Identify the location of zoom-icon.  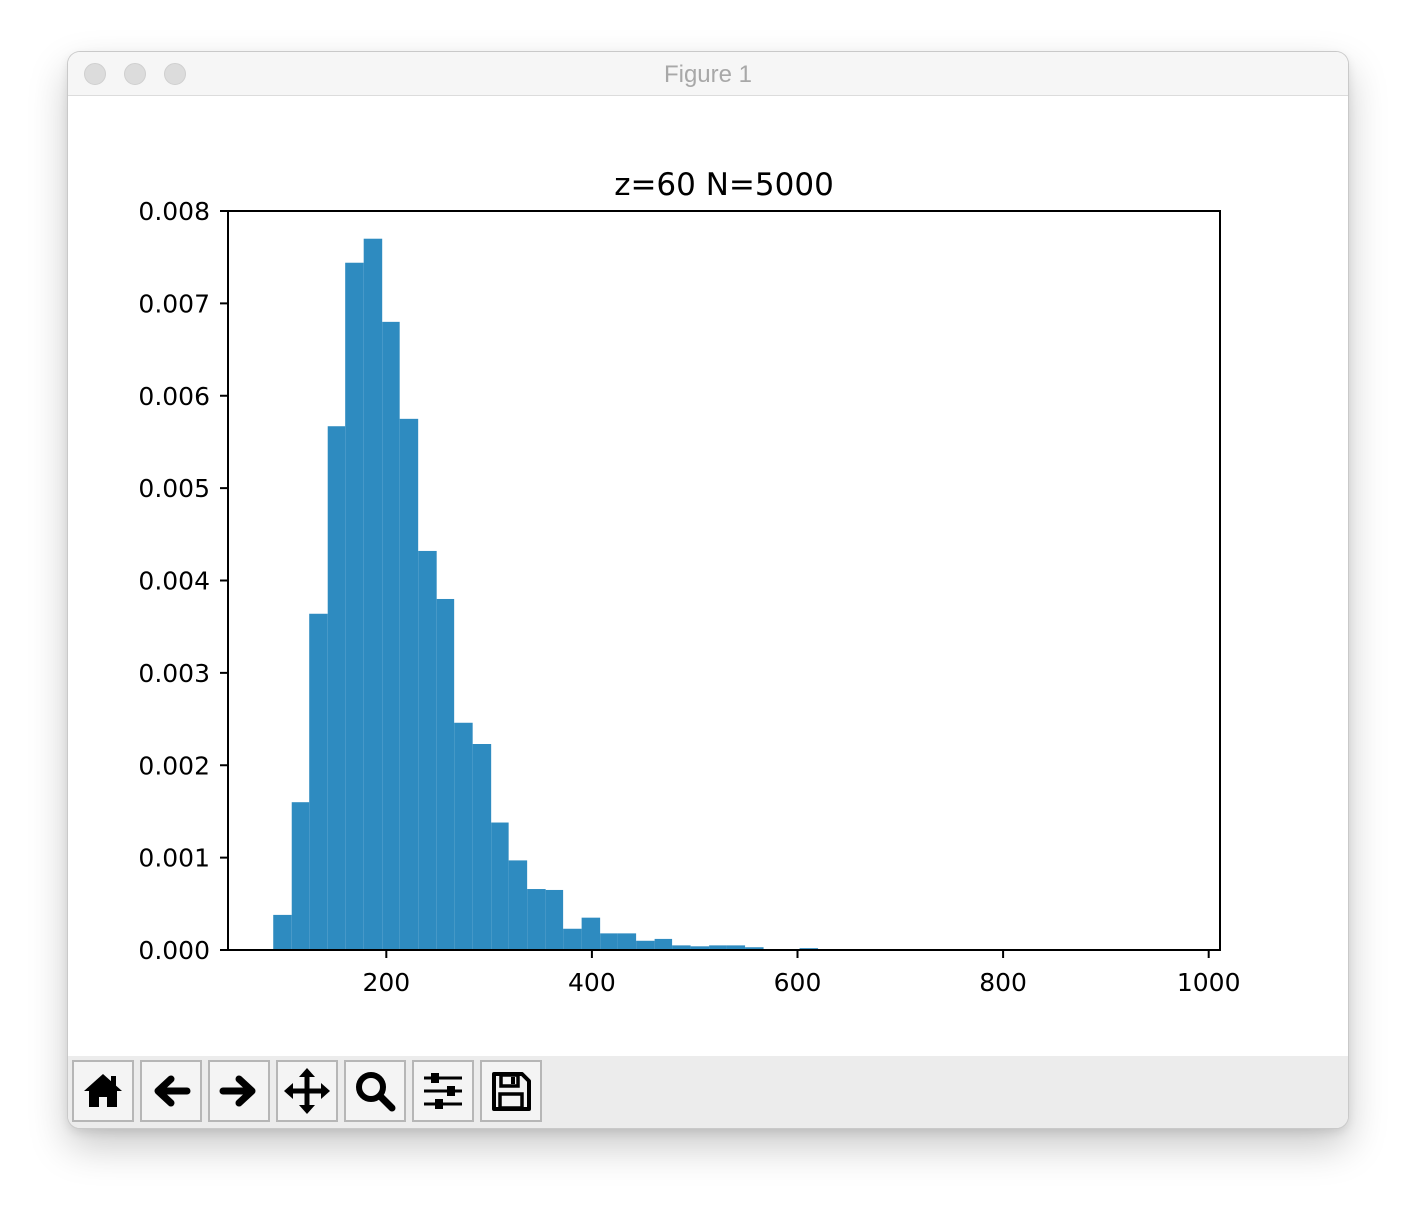
(376, 1092).